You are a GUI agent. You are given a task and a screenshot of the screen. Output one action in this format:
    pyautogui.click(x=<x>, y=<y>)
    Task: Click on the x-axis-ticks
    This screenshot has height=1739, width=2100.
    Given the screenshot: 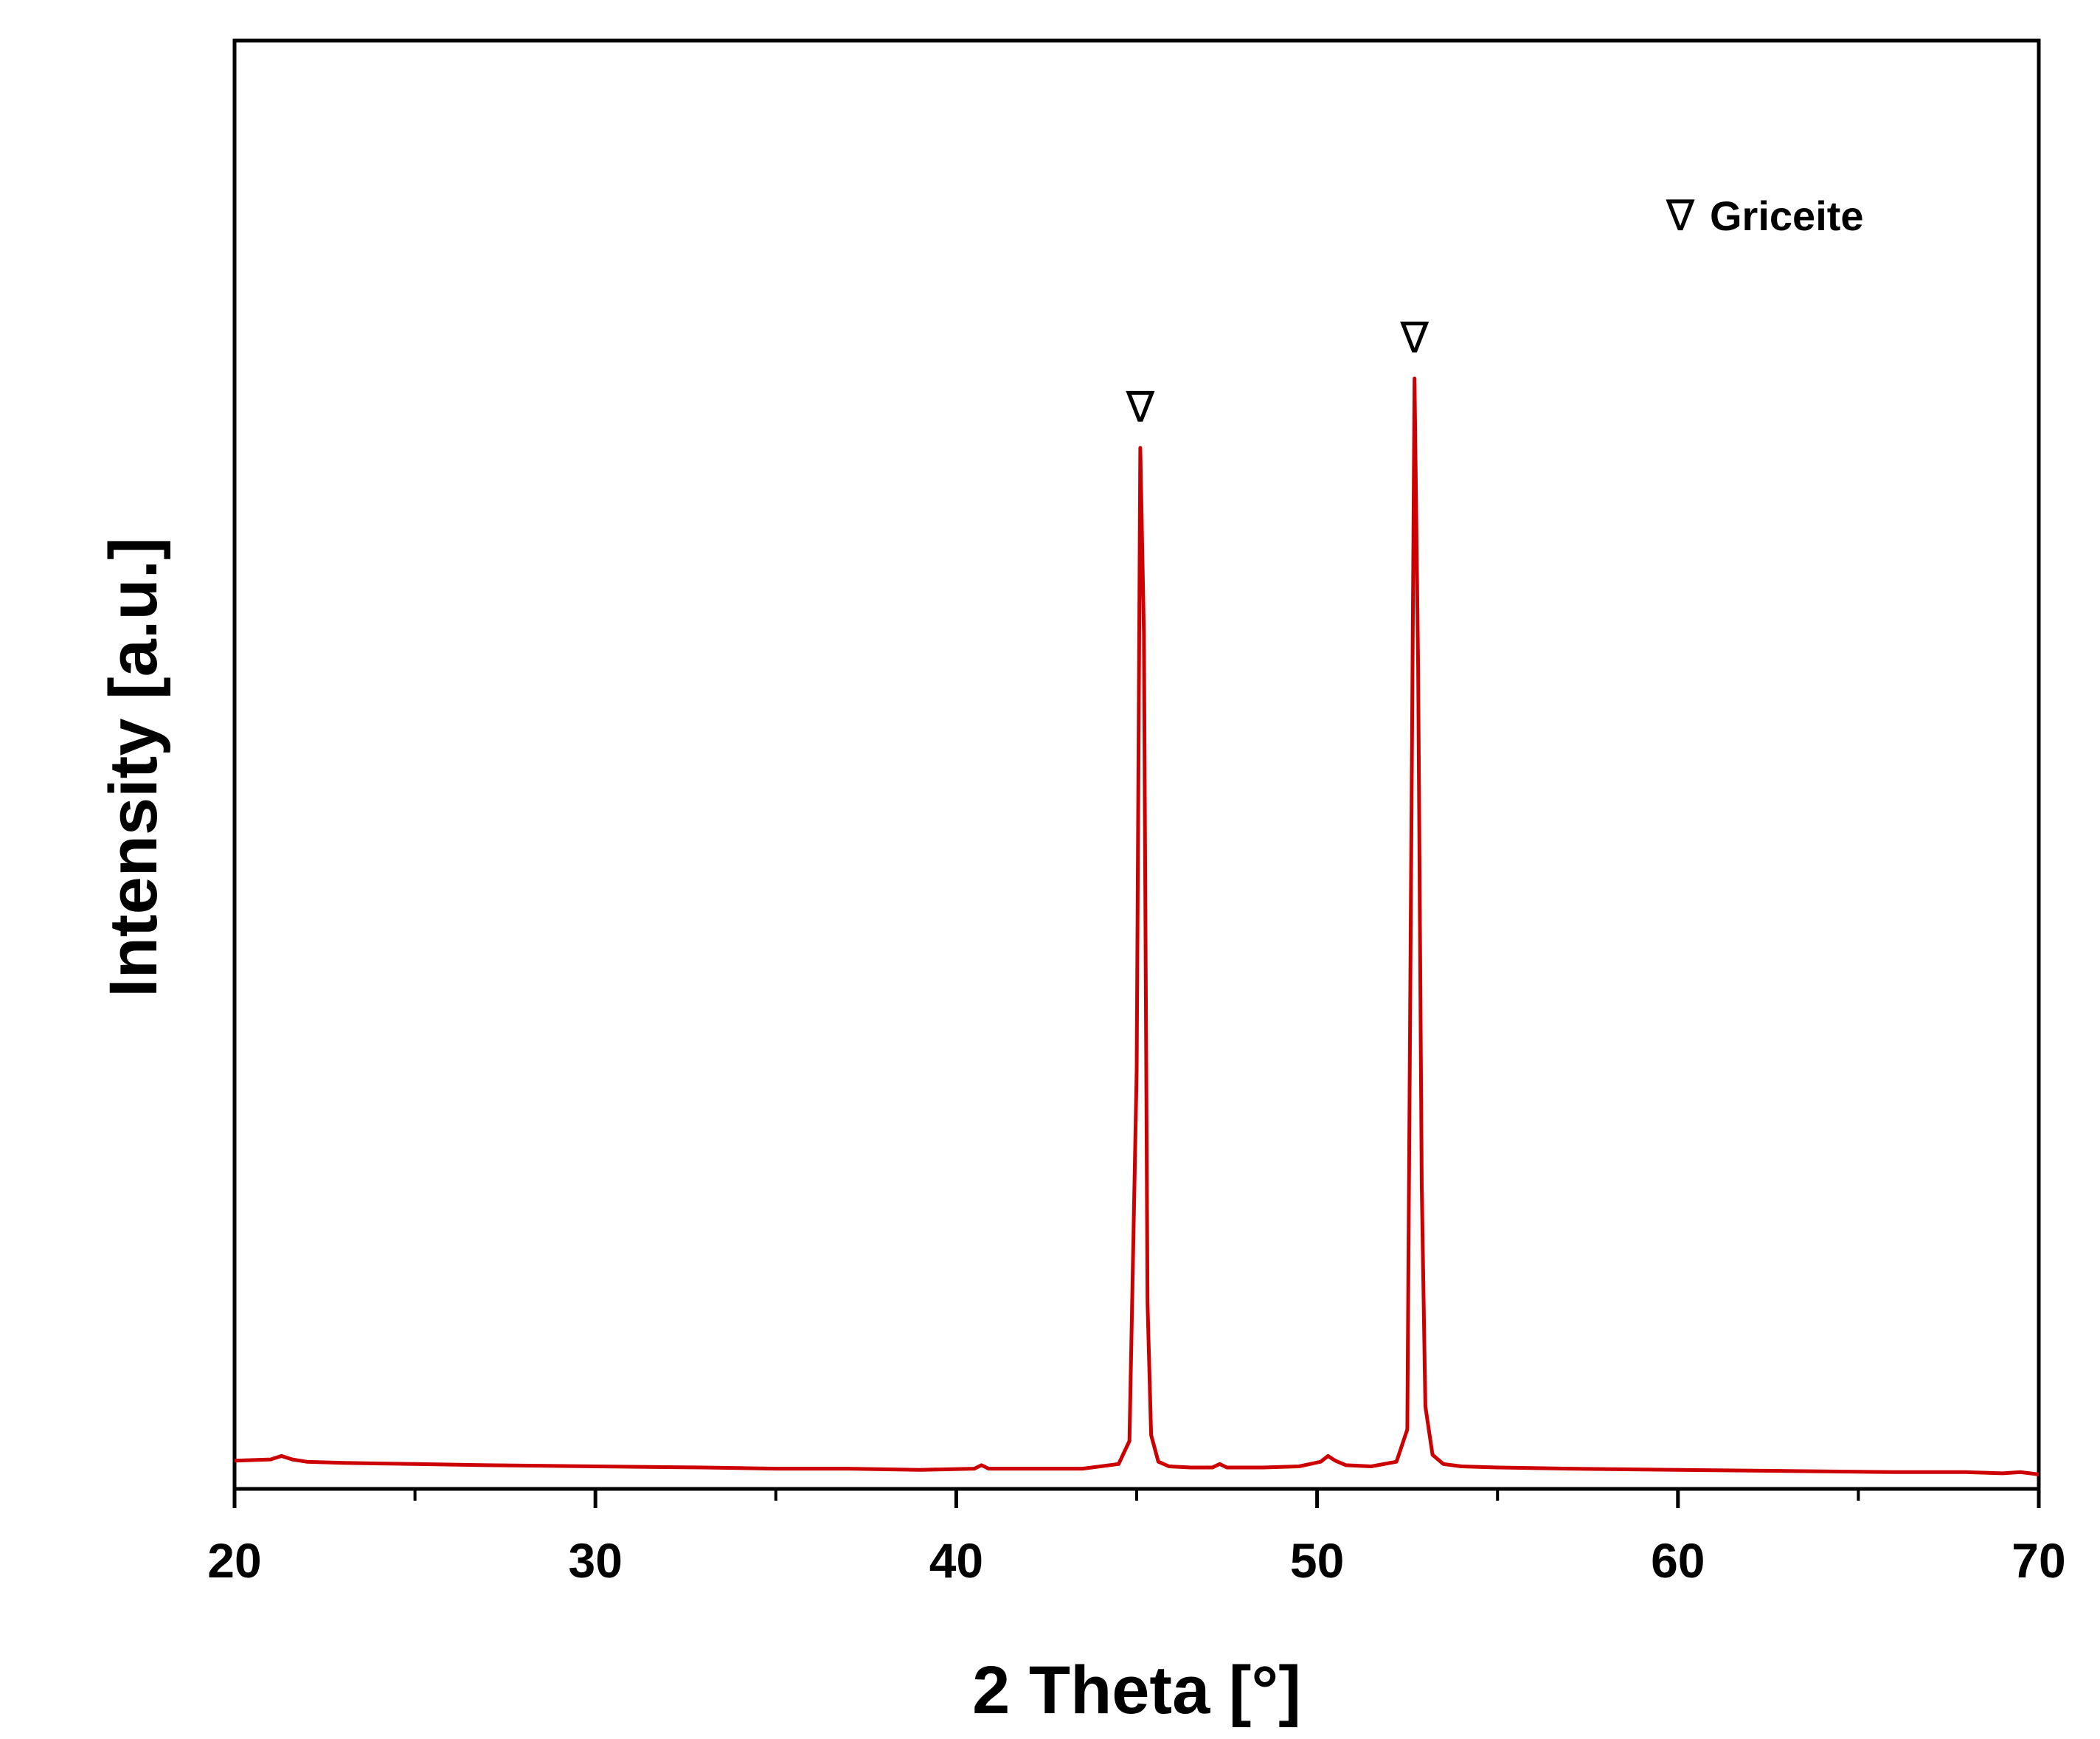 What is the action you would take?
    pyautogui.click(x=1136, y=1498)
    